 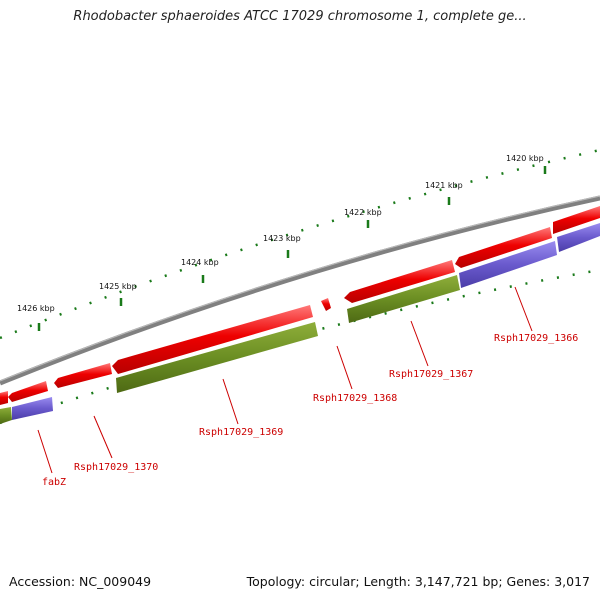 I want to click on gene-label: Rsph17029_1369, so click(x=241, y=432).